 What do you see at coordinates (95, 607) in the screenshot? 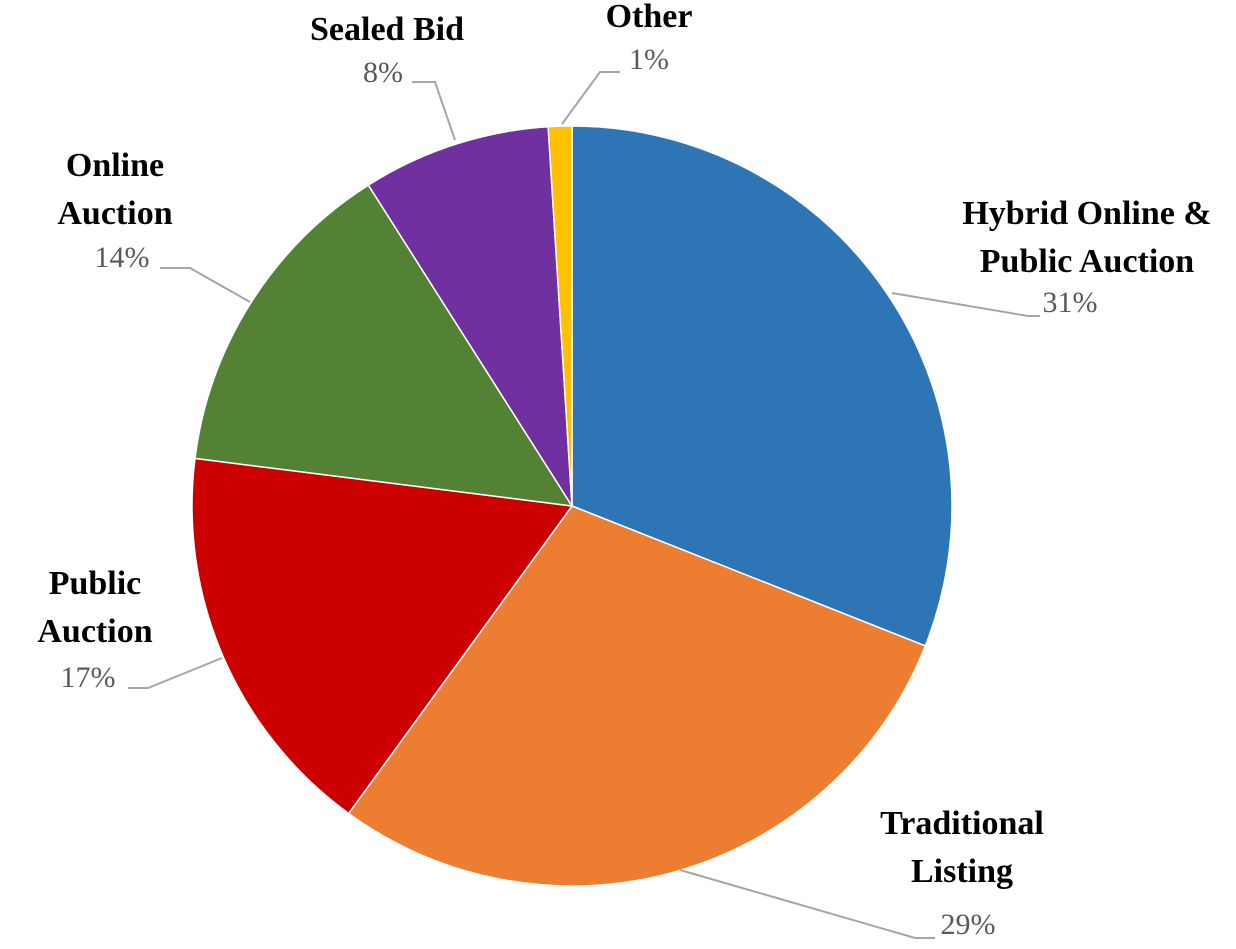
I see `slice-label: Public Auction` at bounding box center [95, 607].